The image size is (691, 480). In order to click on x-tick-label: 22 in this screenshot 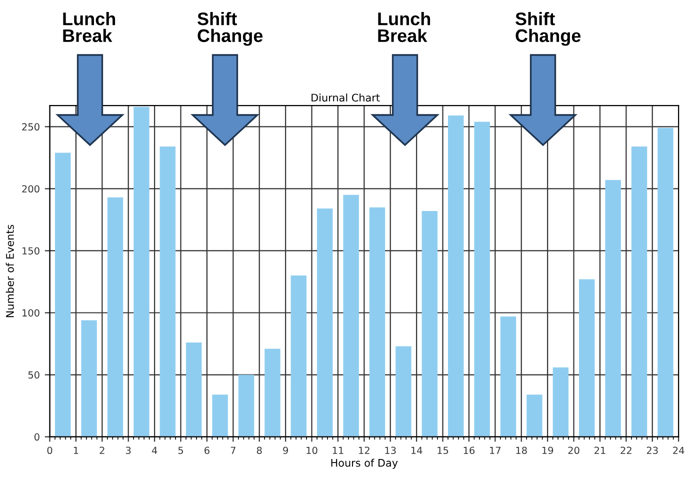, I will do `click(626, 450)`.